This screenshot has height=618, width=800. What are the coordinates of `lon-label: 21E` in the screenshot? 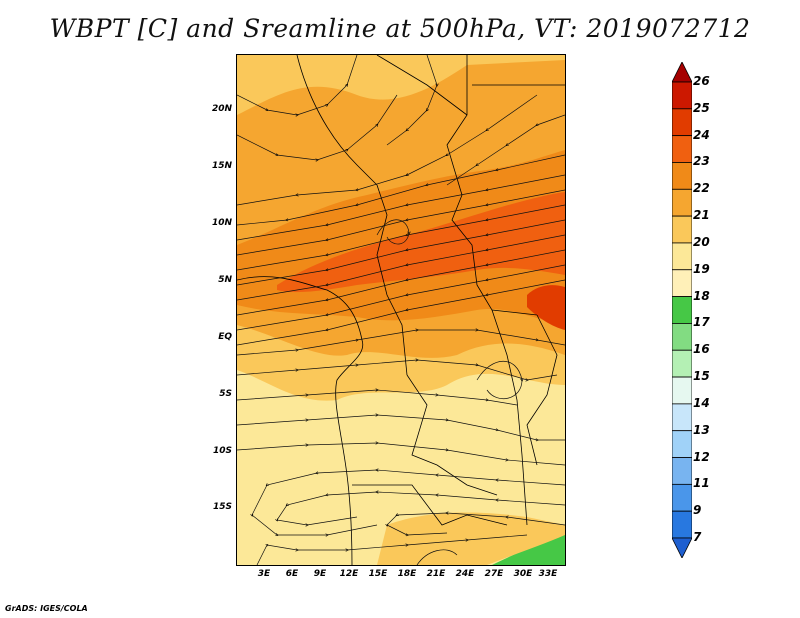 It's located at (436, 574).